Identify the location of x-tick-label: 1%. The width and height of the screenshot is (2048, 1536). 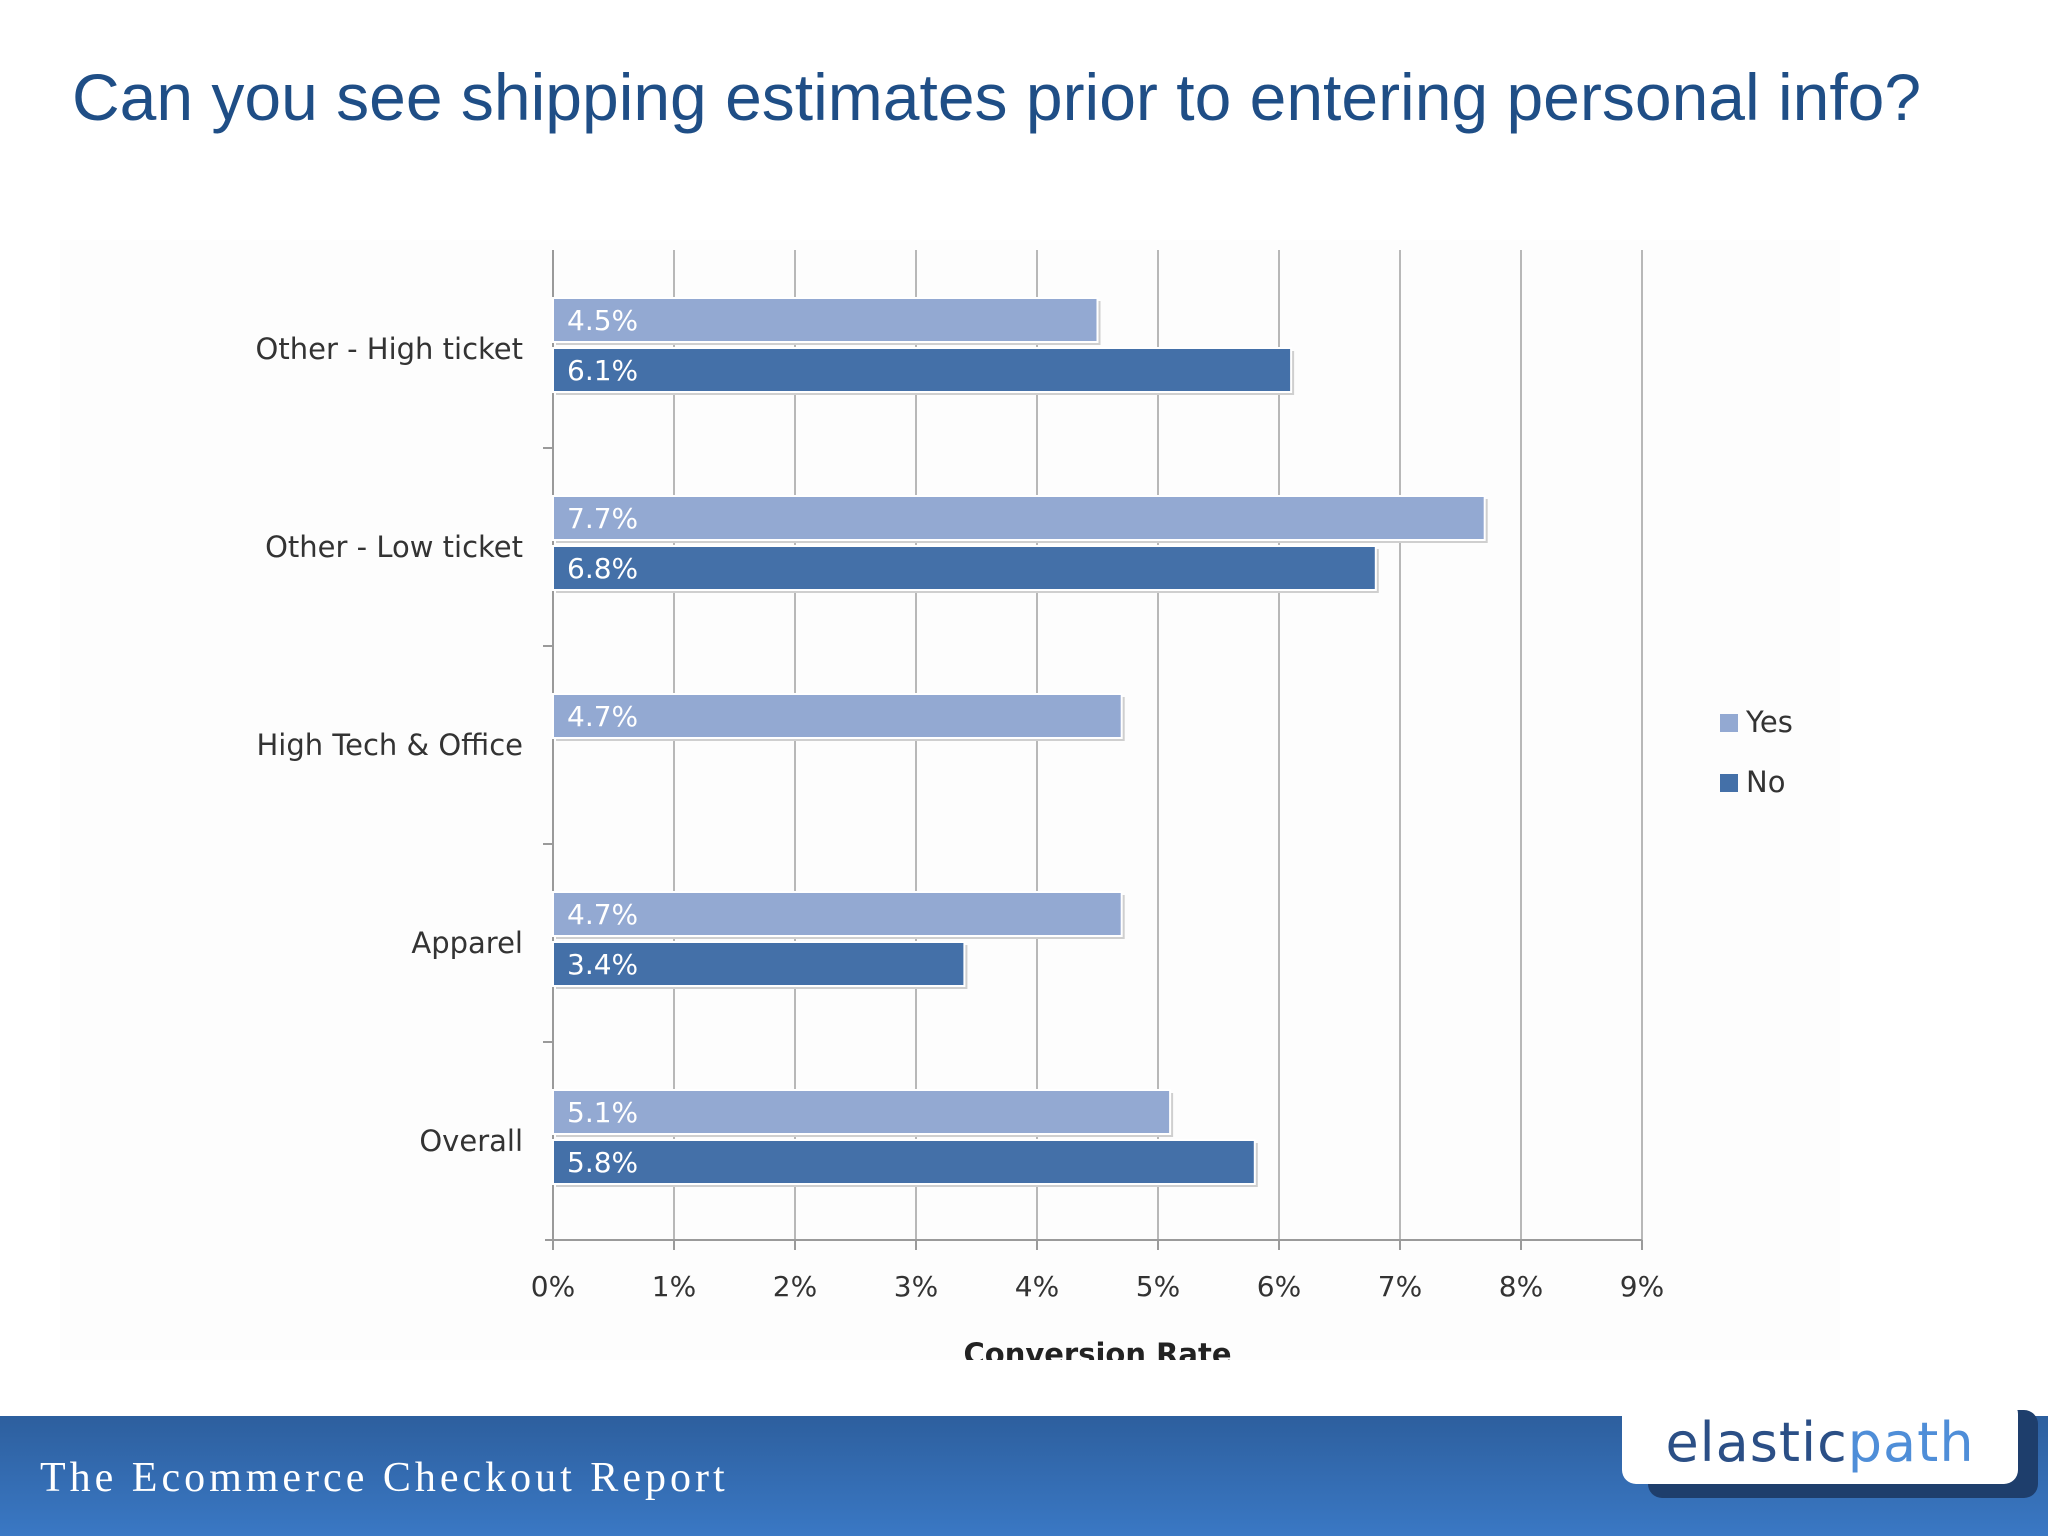
(674, 1286).